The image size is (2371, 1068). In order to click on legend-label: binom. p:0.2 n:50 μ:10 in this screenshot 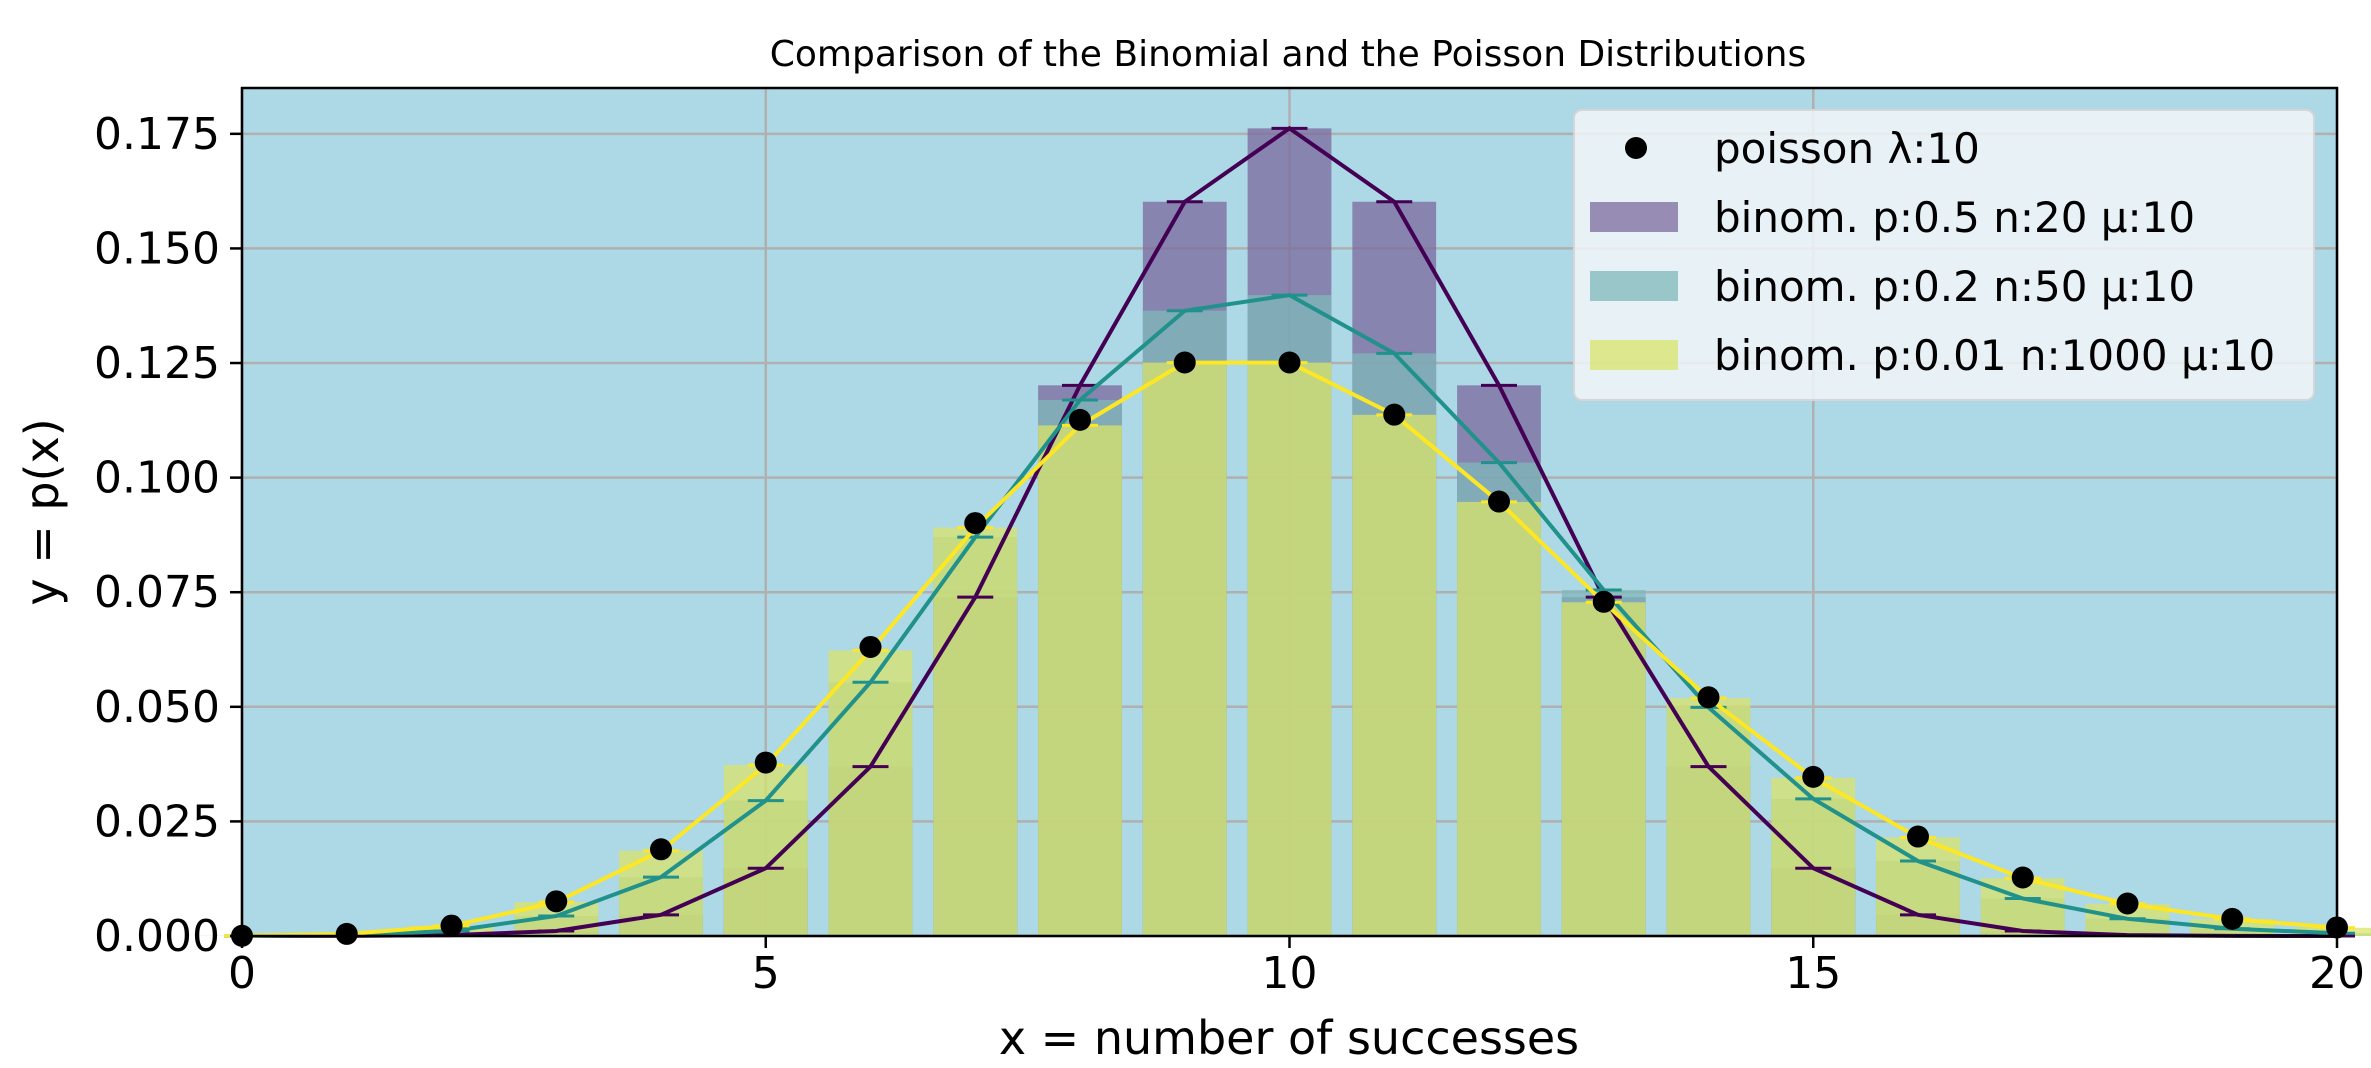, I will do `click(1954, 286)`.